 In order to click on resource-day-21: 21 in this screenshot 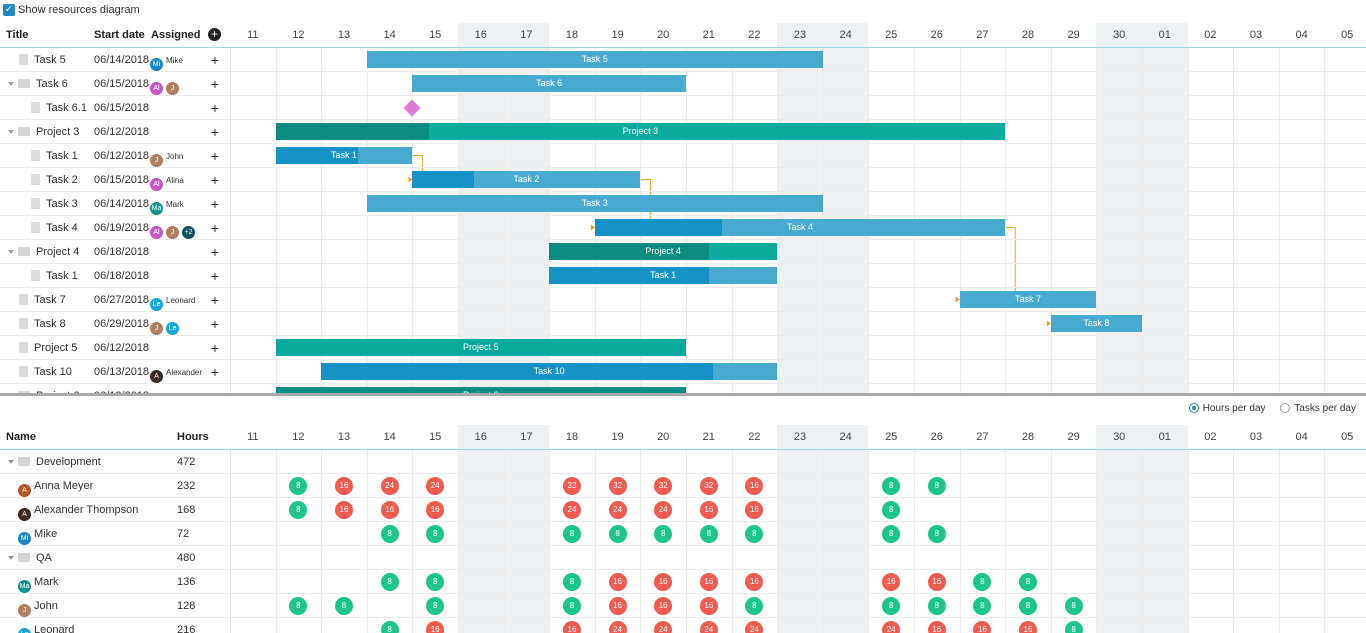, I will do `click(708, 437)`.